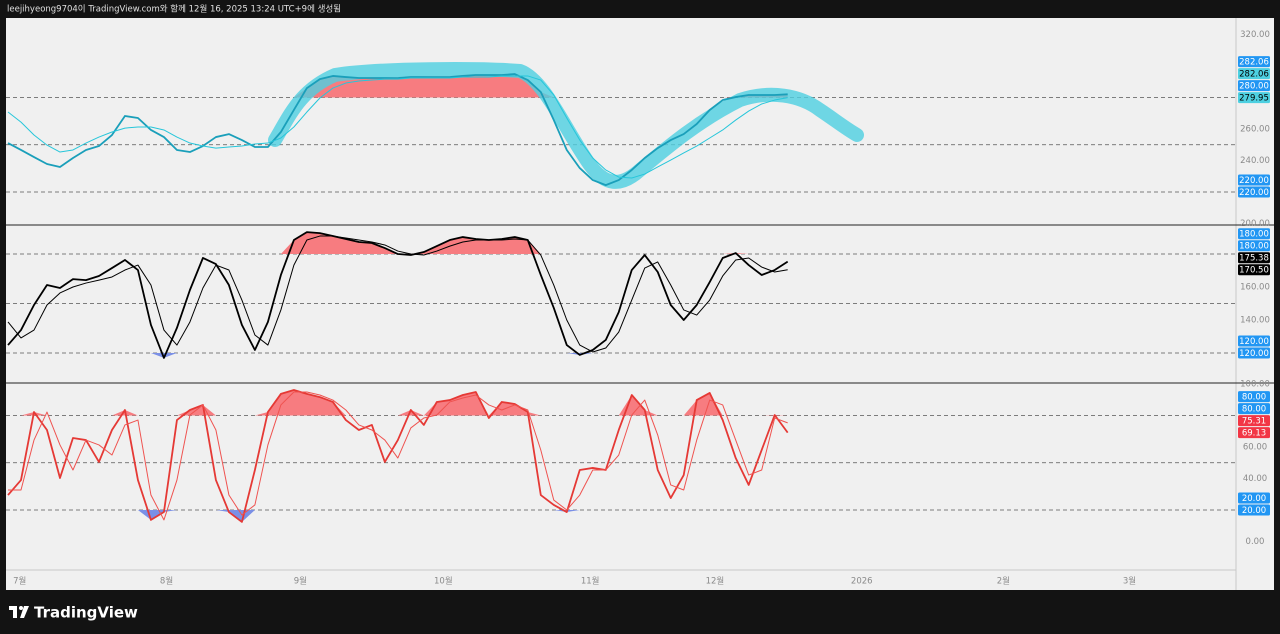 Image resolution: width=1280 pixels, height=634 pixels. I want to click on y-tick-label: 160.00, so click(1255, 288).